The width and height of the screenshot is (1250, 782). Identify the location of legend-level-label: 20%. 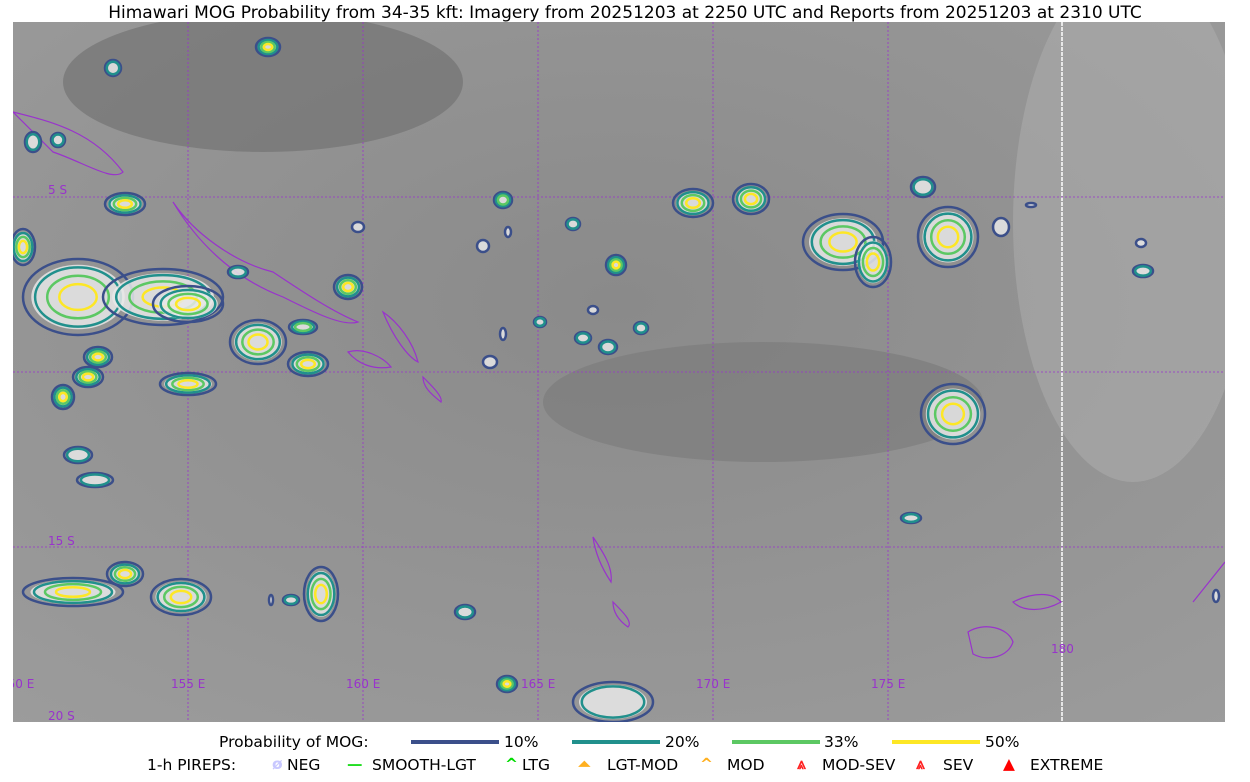
(682, 742).